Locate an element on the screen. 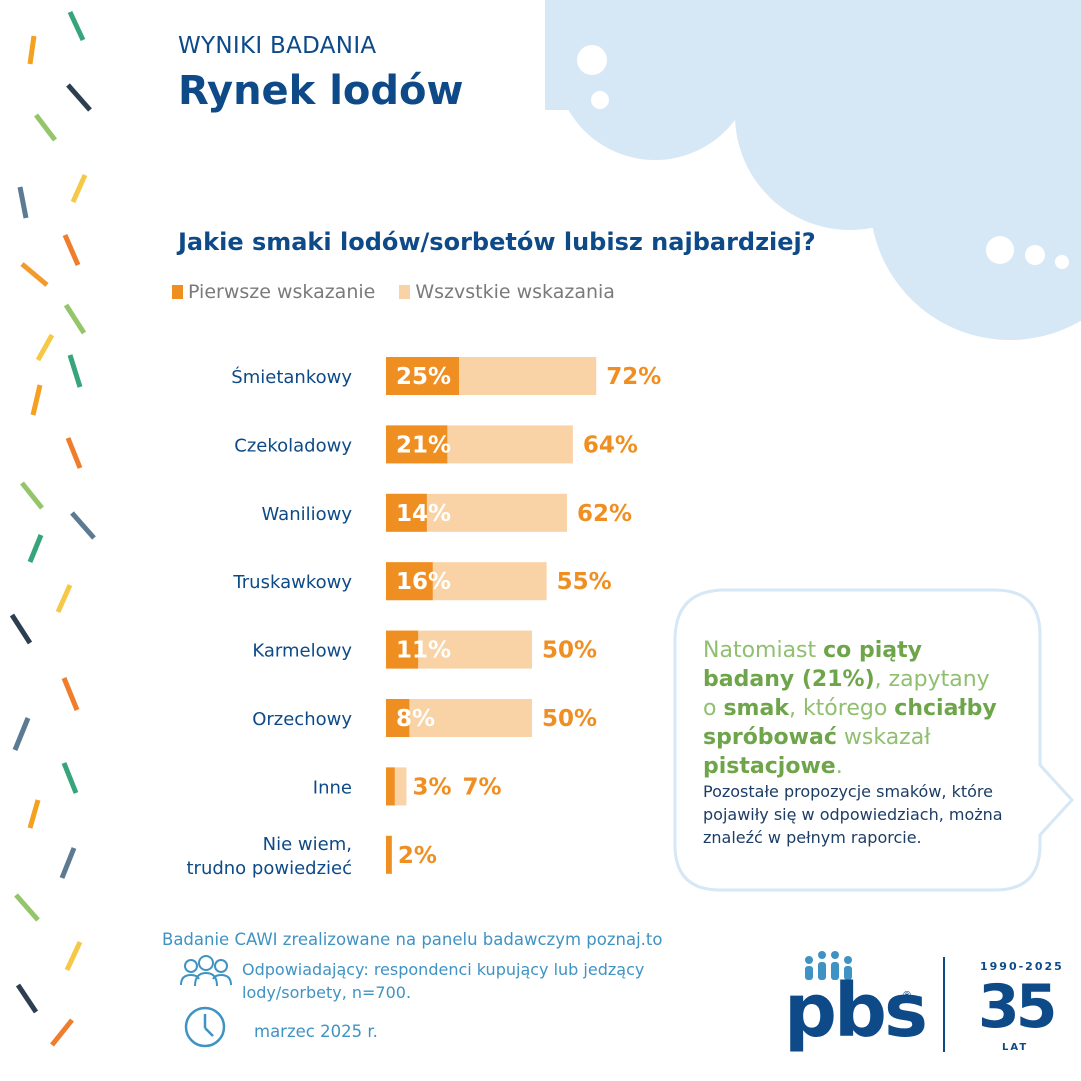 The image size is (1081, 1081). data-label-first: 21% is located at coordinates (423, 445).